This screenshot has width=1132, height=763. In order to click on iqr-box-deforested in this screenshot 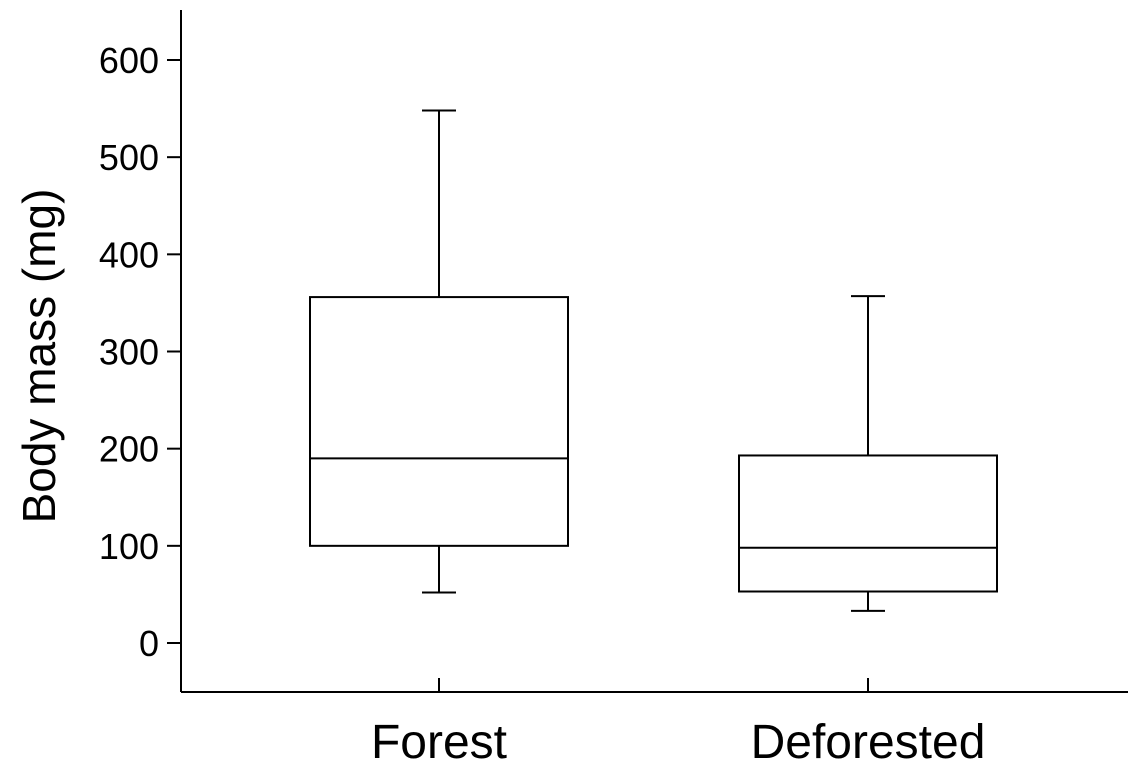, I will do `click(868, 523)`.